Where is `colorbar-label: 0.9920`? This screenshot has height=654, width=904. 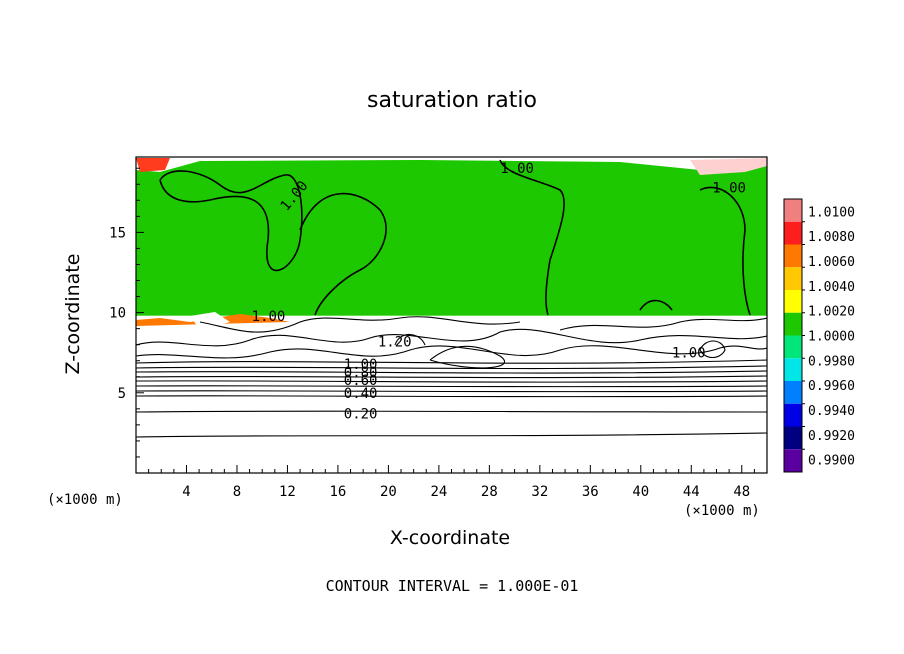 colorbar-label: 0.9920 is located at coordinates (831, 436).